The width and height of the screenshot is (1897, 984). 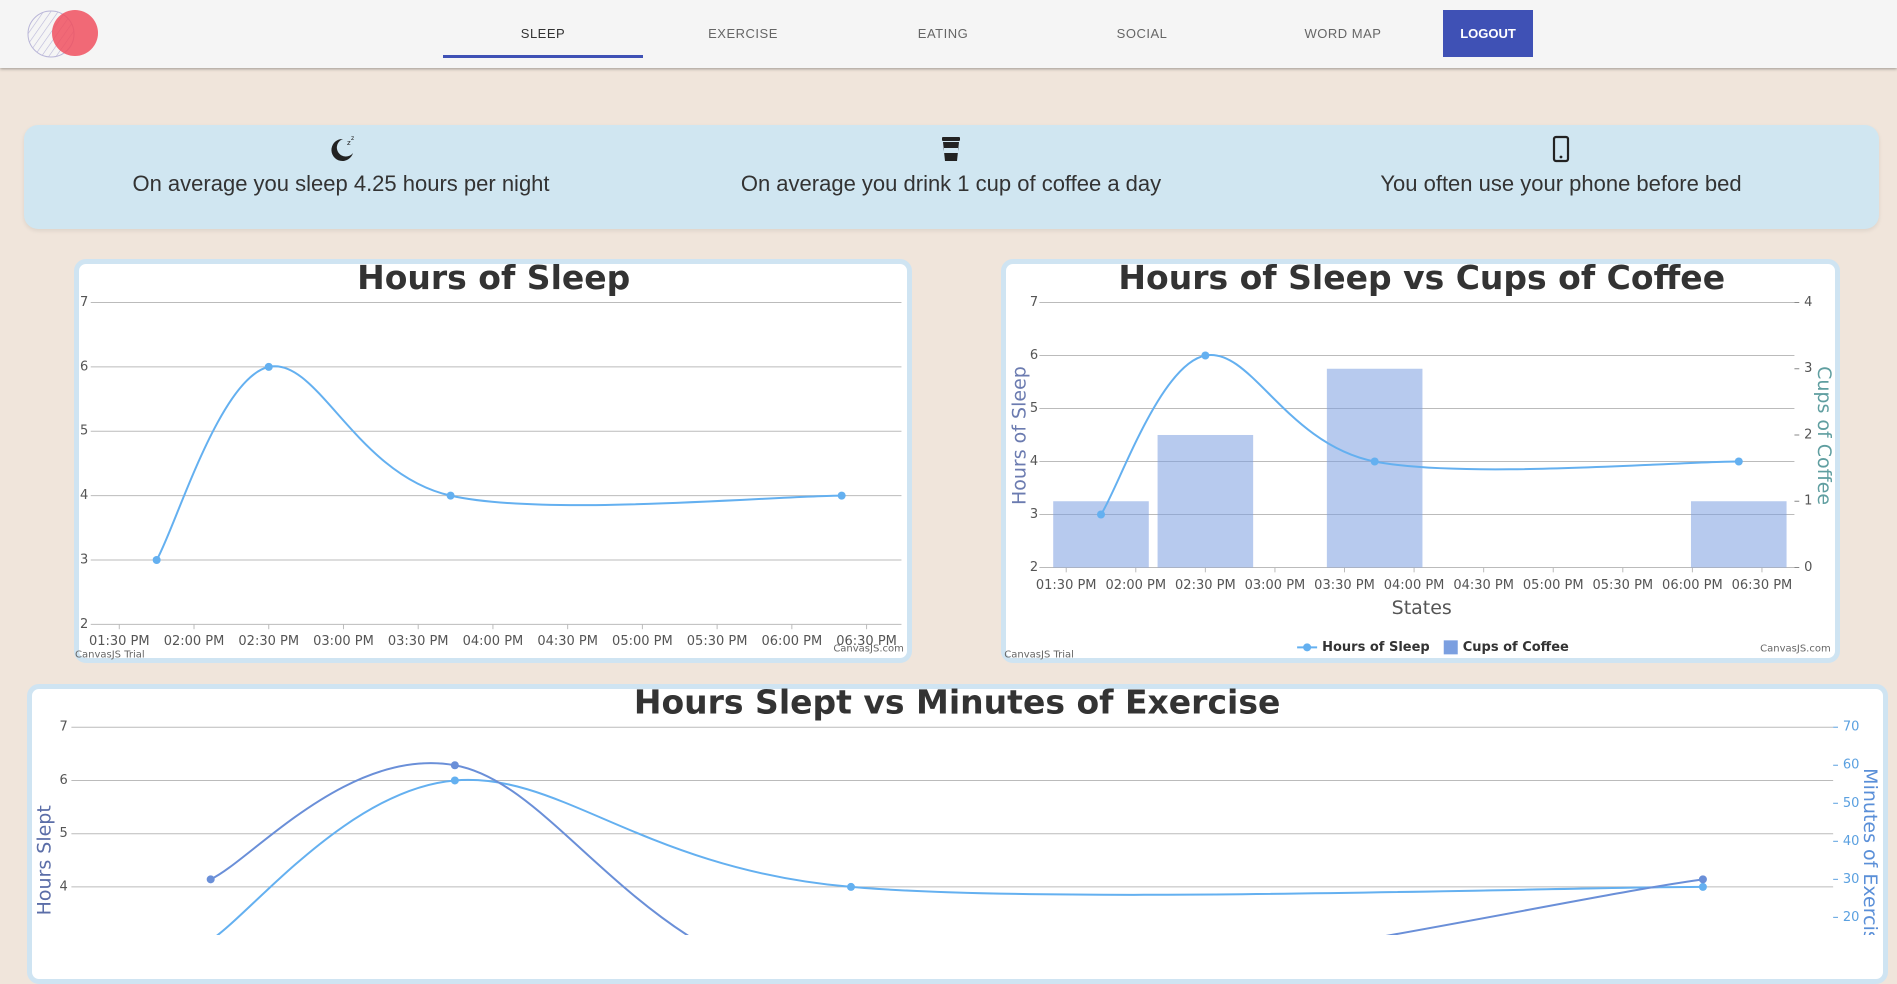 I want to click on moon-icon: zz, so click(x=342, y=148).